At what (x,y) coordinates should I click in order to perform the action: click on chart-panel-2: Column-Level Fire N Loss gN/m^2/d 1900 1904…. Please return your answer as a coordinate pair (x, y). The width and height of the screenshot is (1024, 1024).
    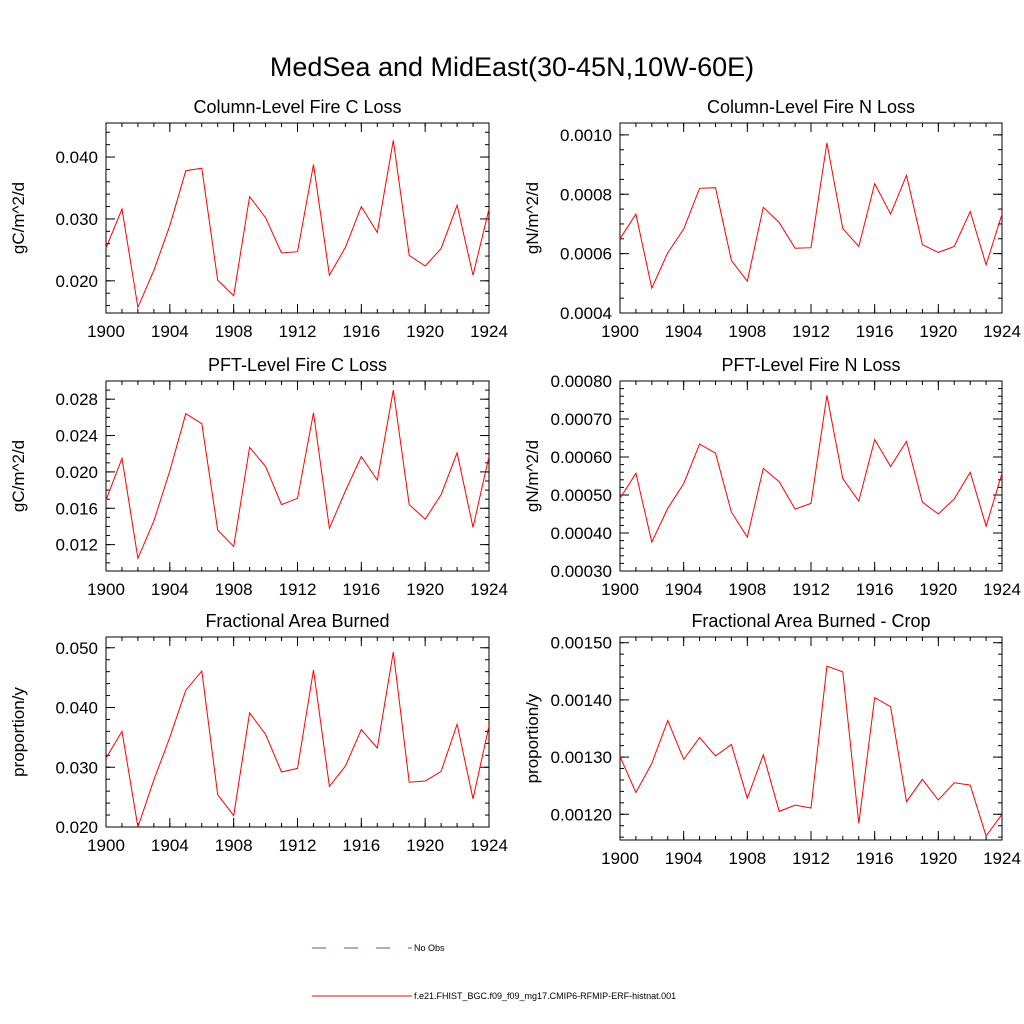
    Looking at the image, I should click on (772, 219).